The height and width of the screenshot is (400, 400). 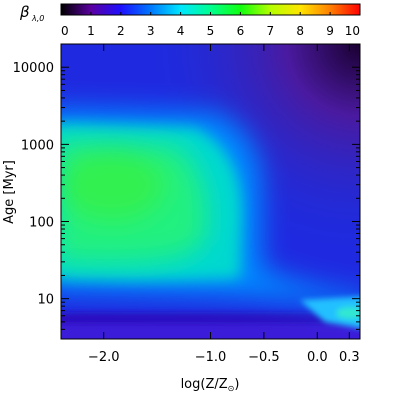 I want to click on heatmap-high-z-young-spot, so click(x=330, y=312).